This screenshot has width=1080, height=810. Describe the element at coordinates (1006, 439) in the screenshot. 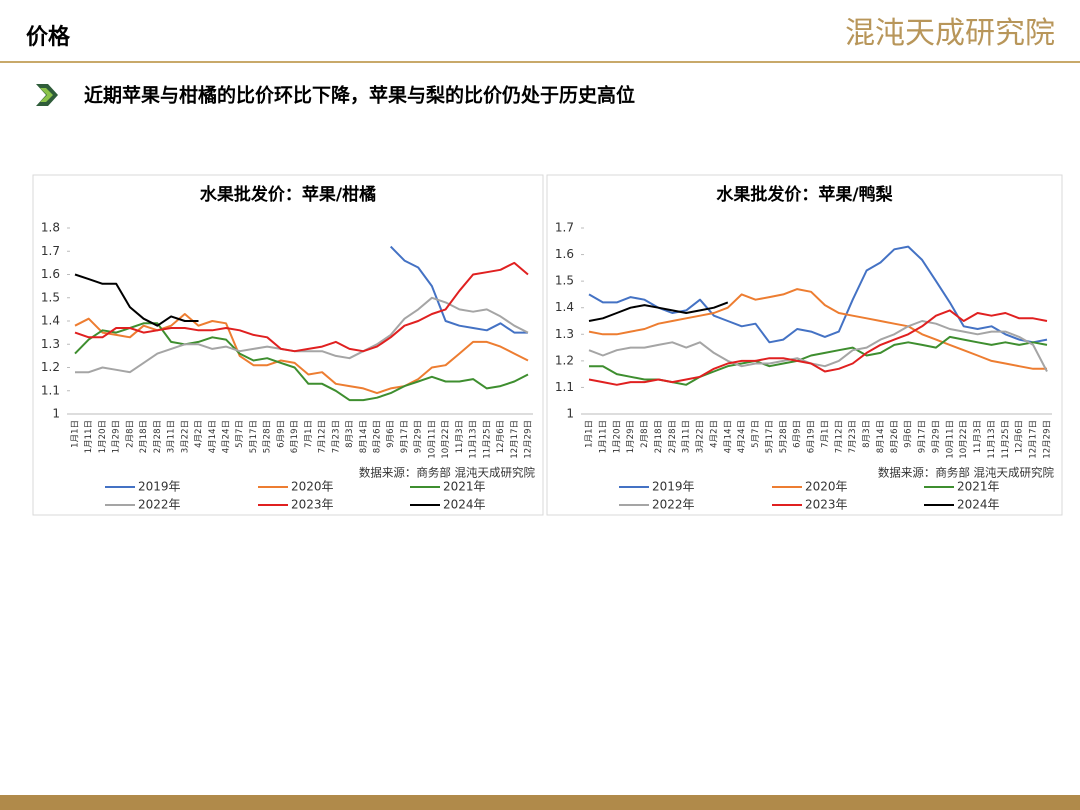

I see `x-tick-label: 11月25日` at that location.